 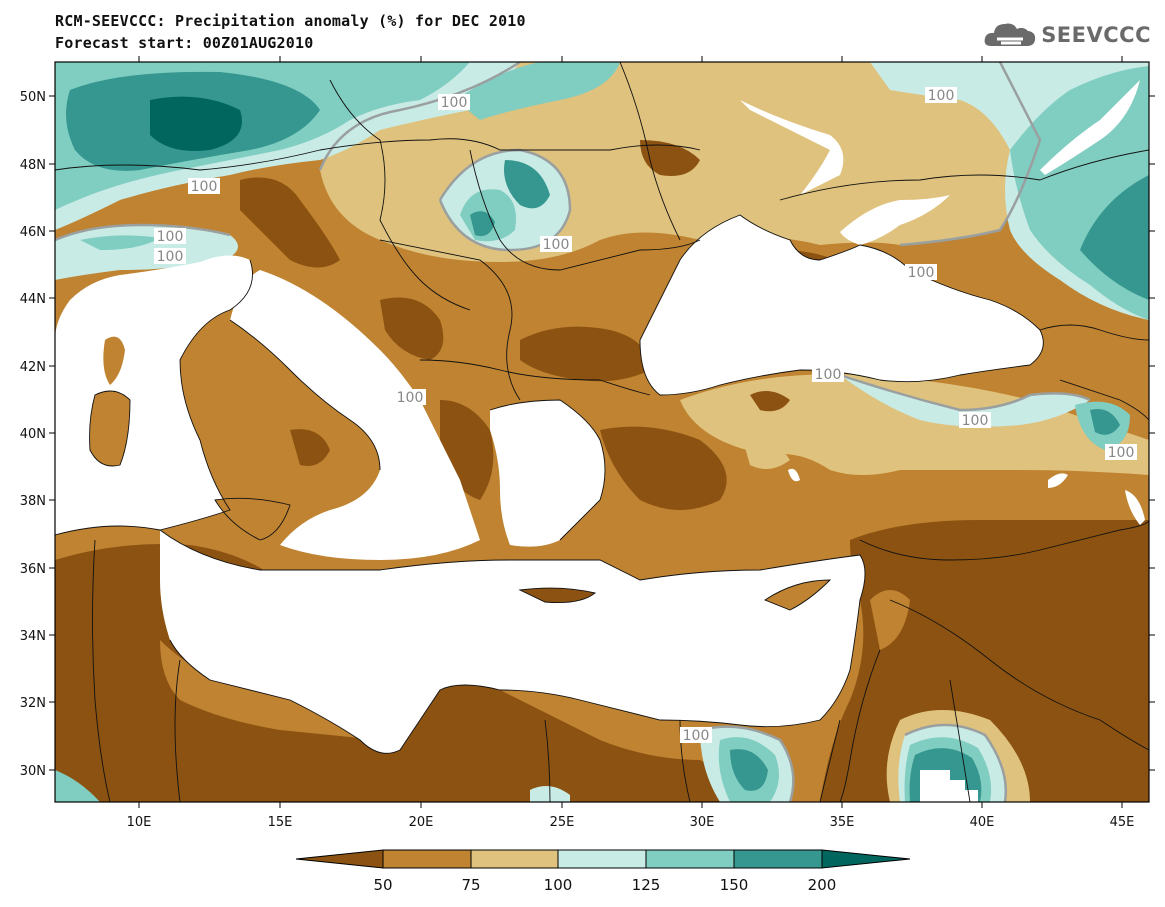 What do you see at coordinates (33, 501) in the screenshot?
I see `lat-label: 38N` at bounding box center [33, 501].